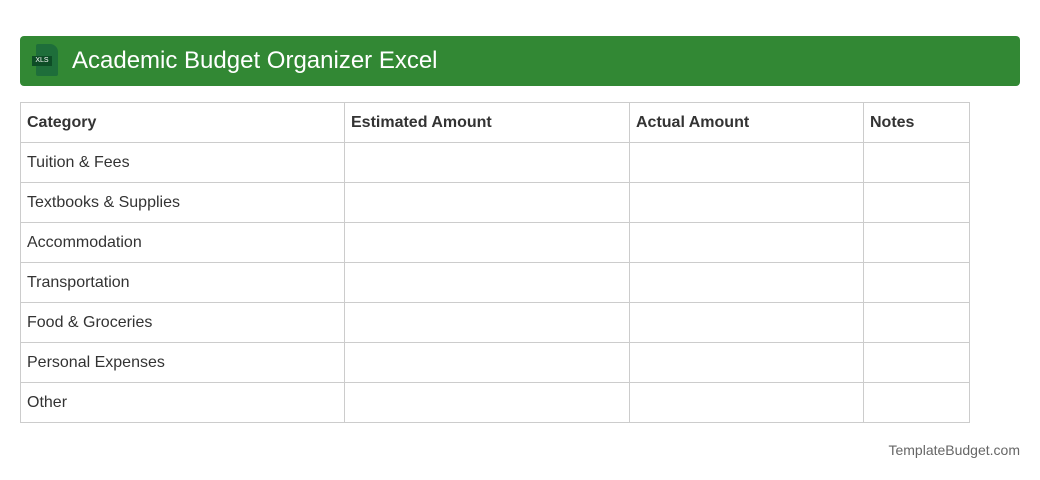 This screenshot has height=480, width=1040. I want to click on category-cell: Personal Expenses, so click(182, 362).